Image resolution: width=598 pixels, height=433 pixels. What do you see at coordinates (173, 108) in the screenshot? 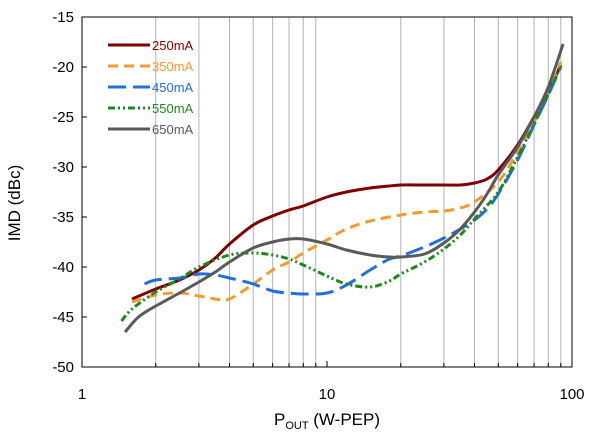
I see `legend-label-550mA: 550mA` at bounding box center [173, 108].